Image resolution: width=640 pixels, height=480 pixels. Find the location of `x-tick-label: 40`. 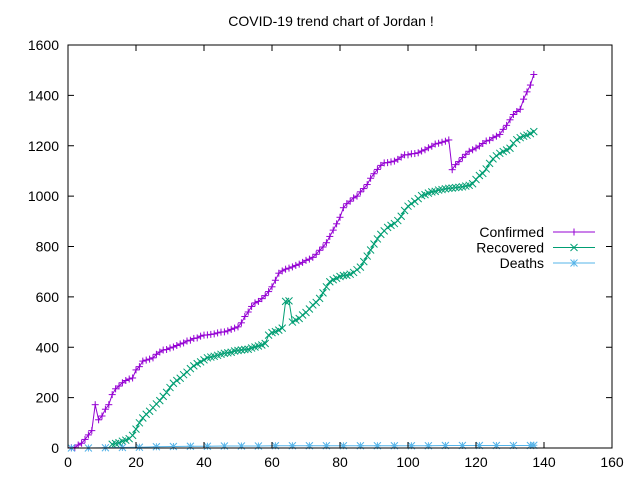

x-tick-label: 40 is located at coordinates (204, 462).